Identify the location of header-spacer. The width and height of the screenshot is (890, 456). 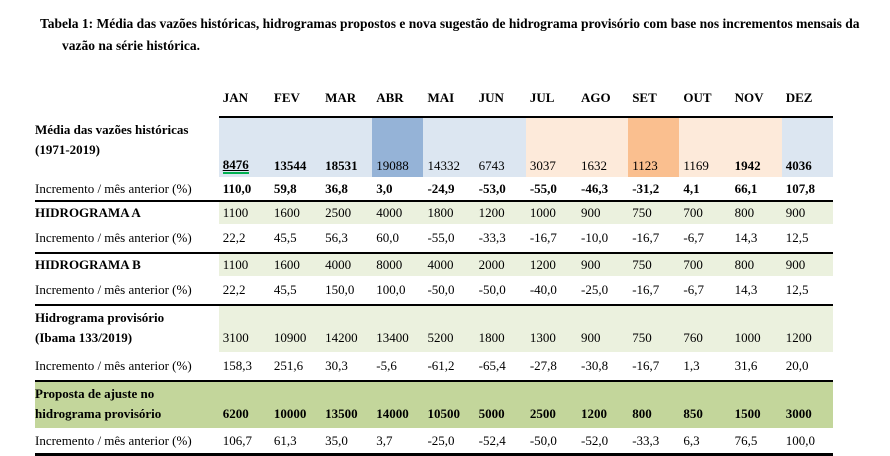
(127, 90).